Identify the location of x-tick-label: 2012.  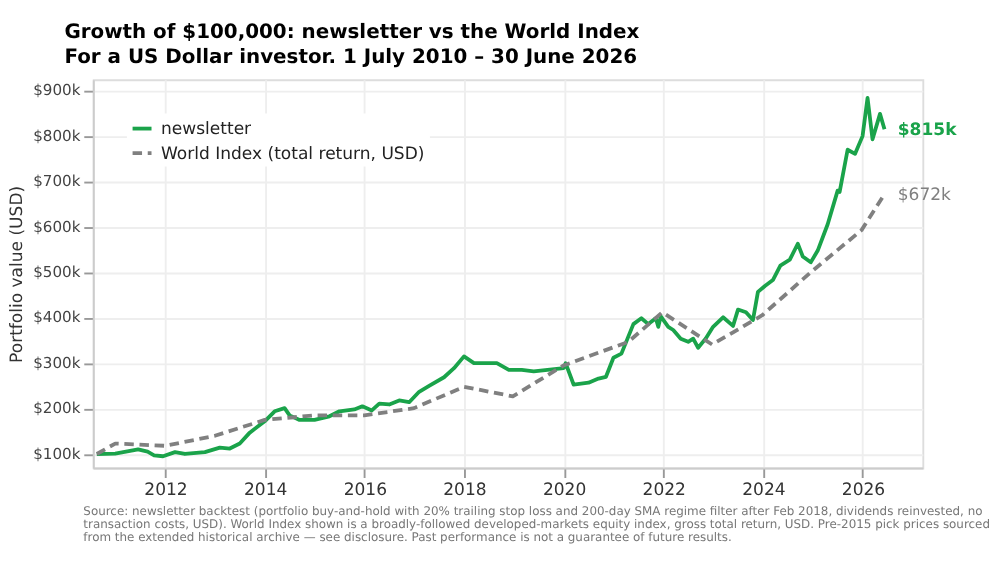
(166, 491).